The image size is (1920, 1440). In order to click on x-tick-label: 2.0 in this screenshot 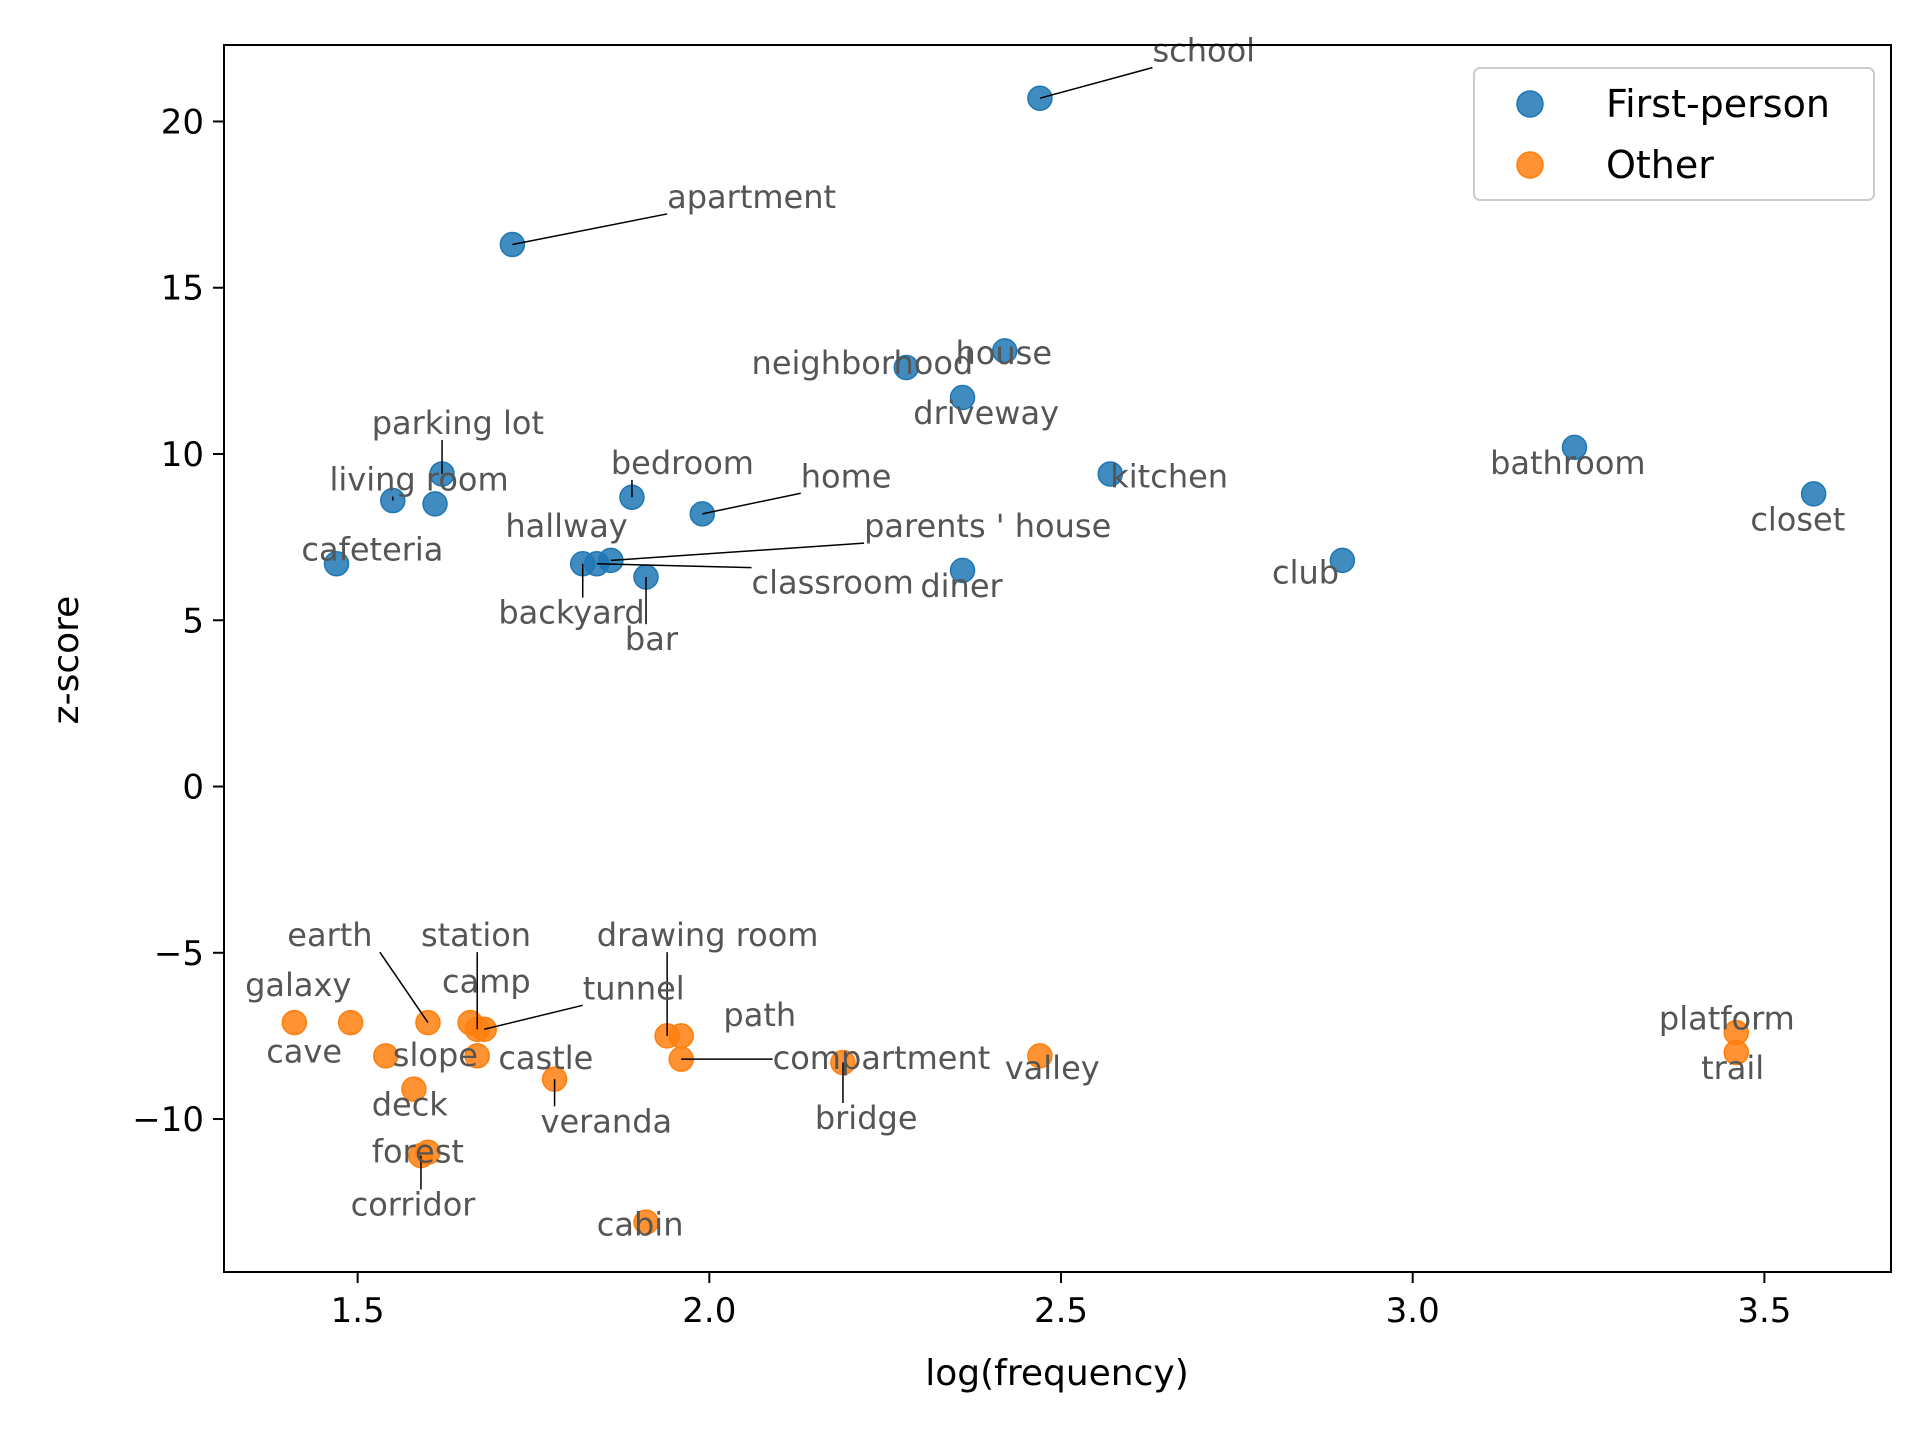, I will do `click(709, 1311)`.